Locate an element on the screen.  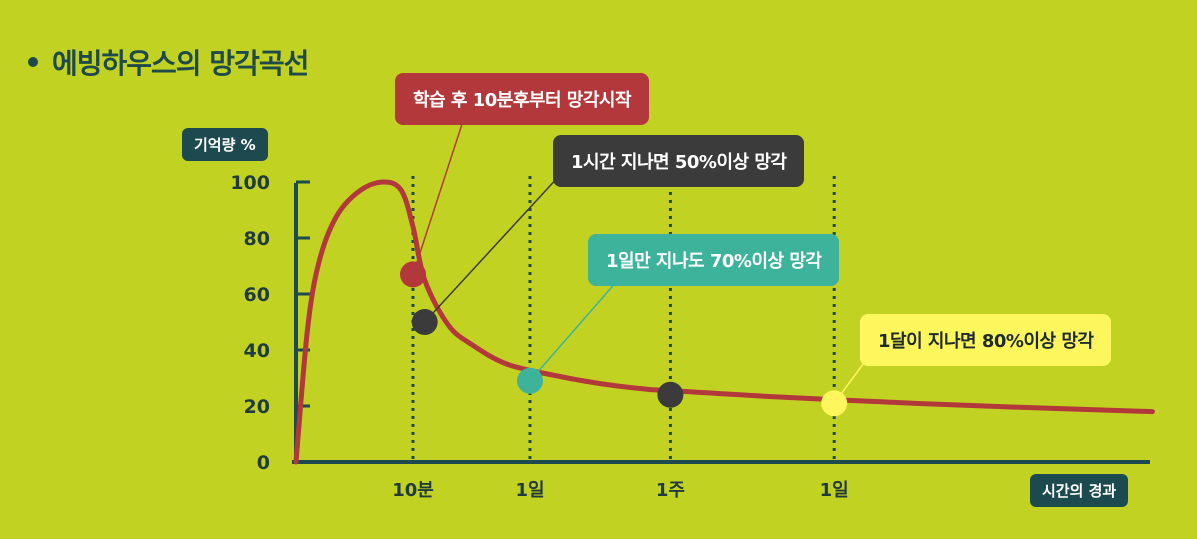
x-tick-label-3: 1일 is located at coordinates (834, 490).